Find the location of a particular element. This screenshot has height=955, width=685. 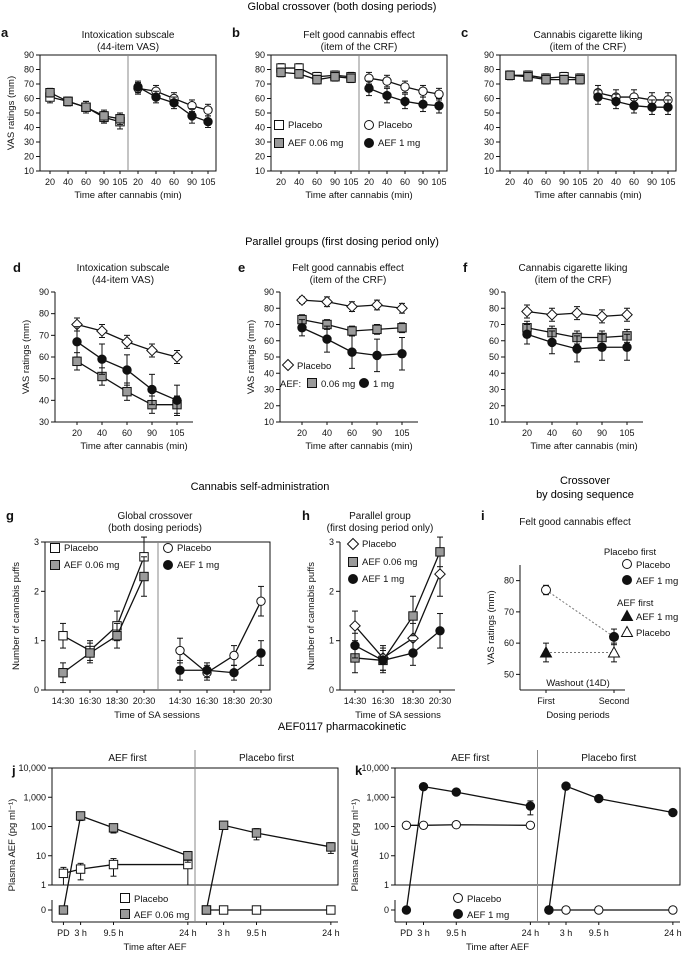

x-axis-label: Time of SA sessions is located at coordinates (157, 715).